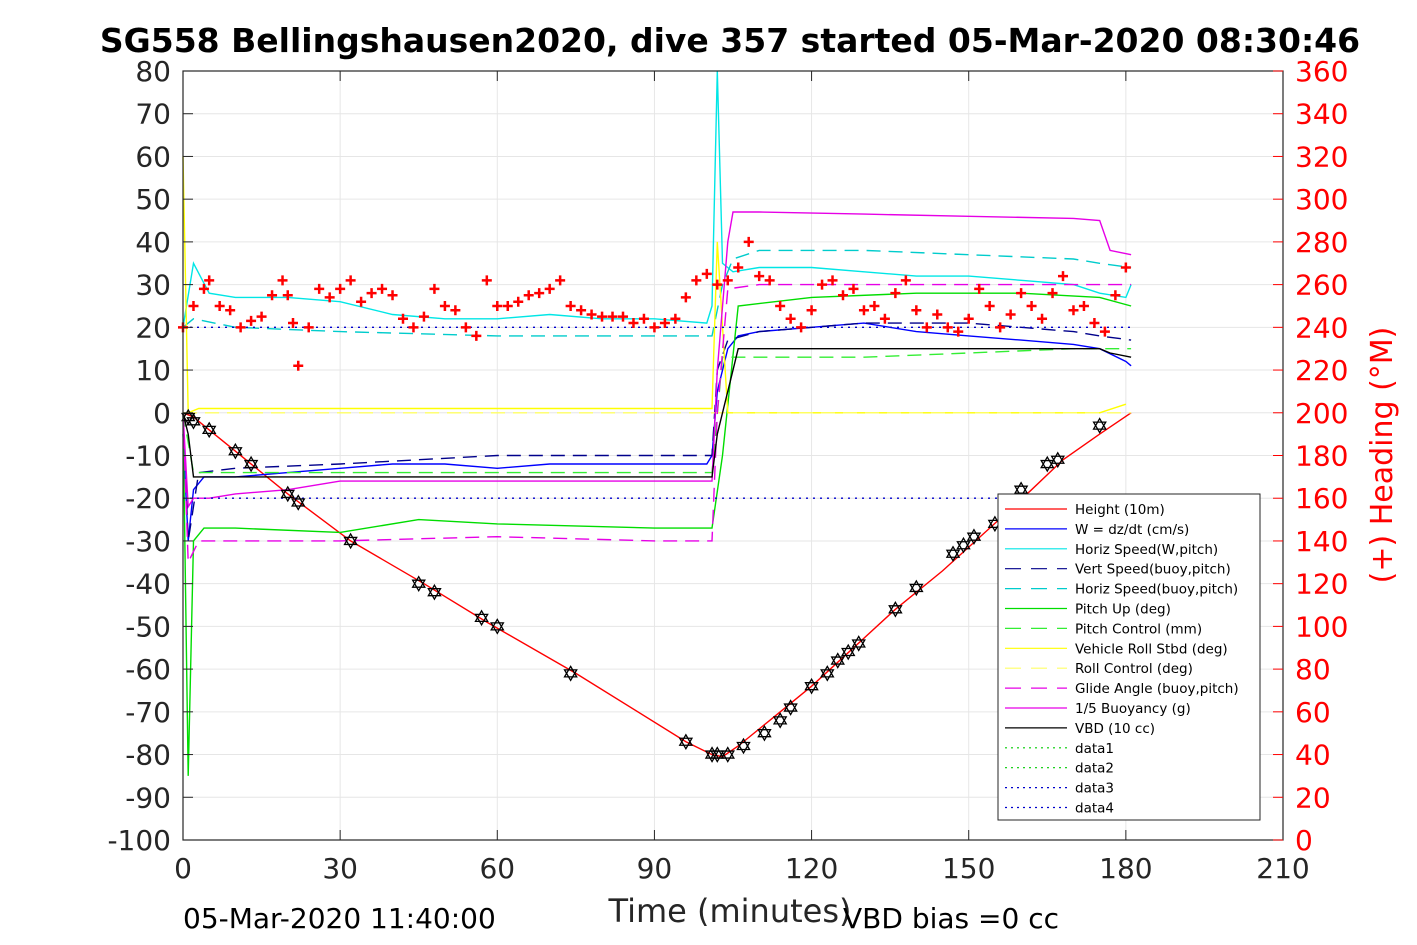 This screenshot has height=945, width=1417. Describe the element at coordinates (1321, 156) in the screenshot. I see `tick-label-y-right: 320` at that location.